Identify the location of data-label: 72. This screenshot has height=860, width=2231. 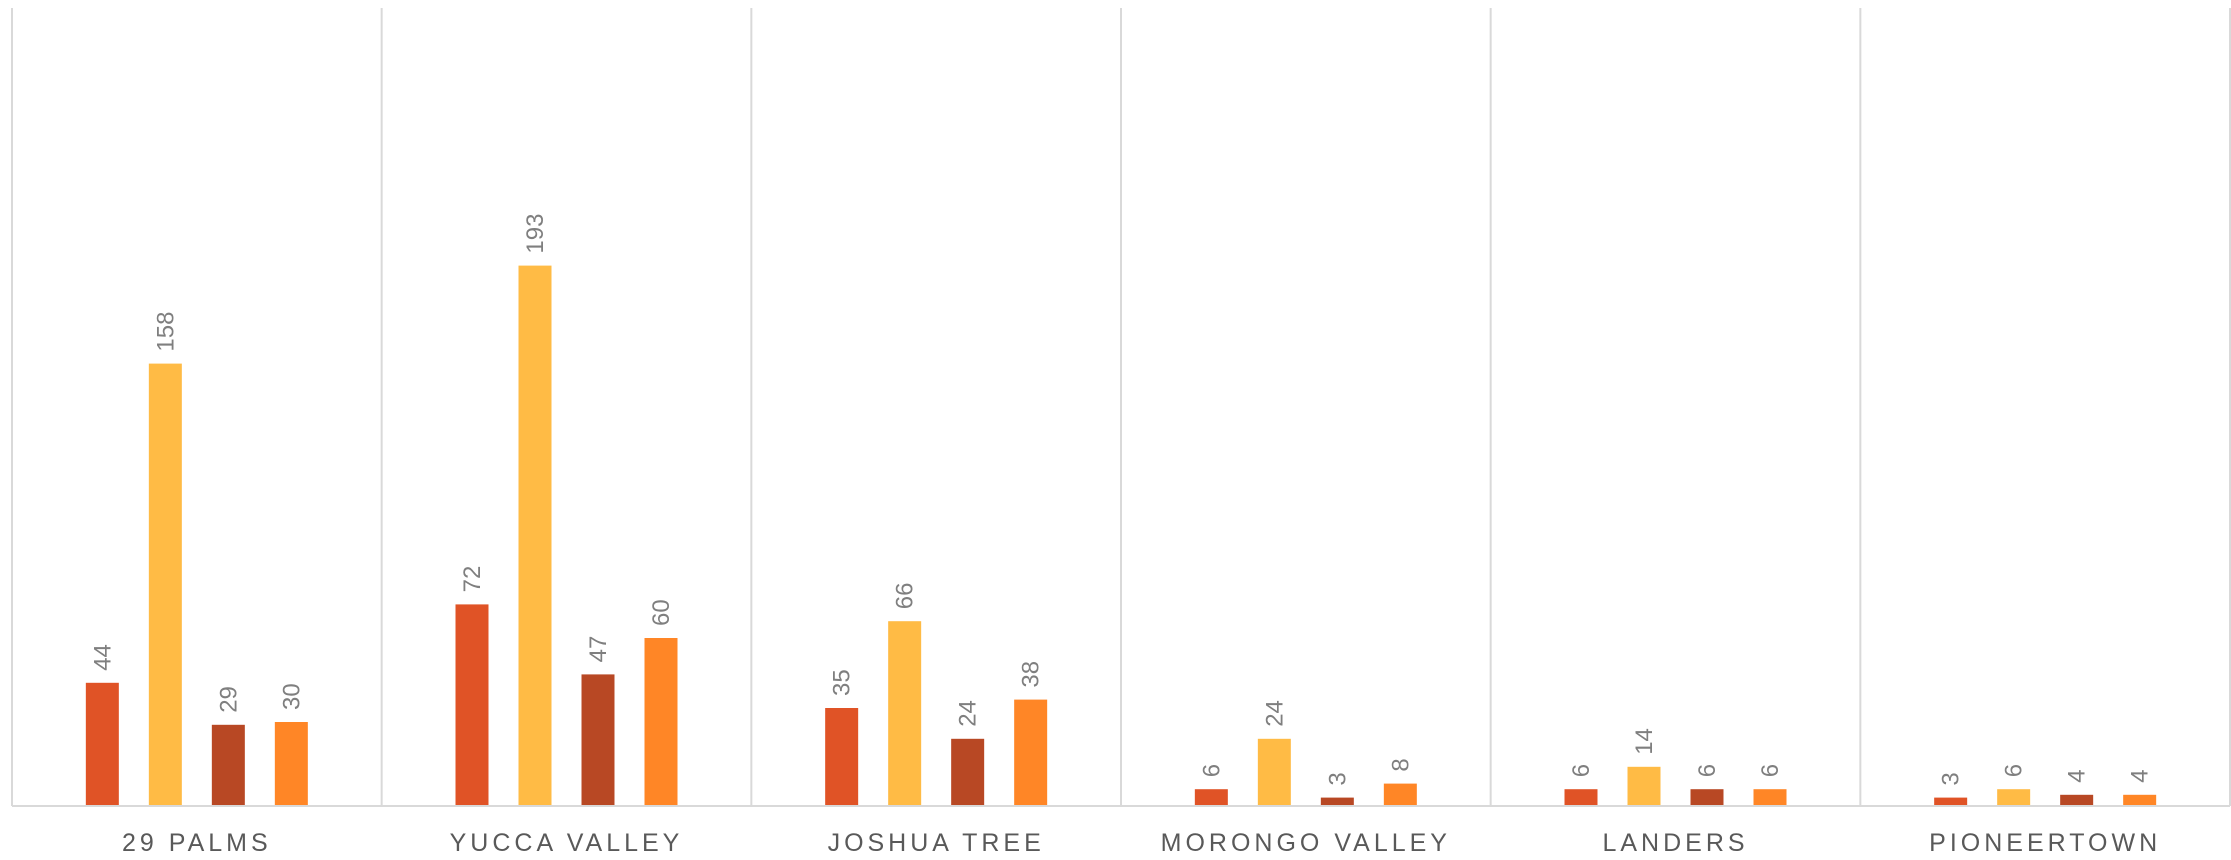
(472, 579).